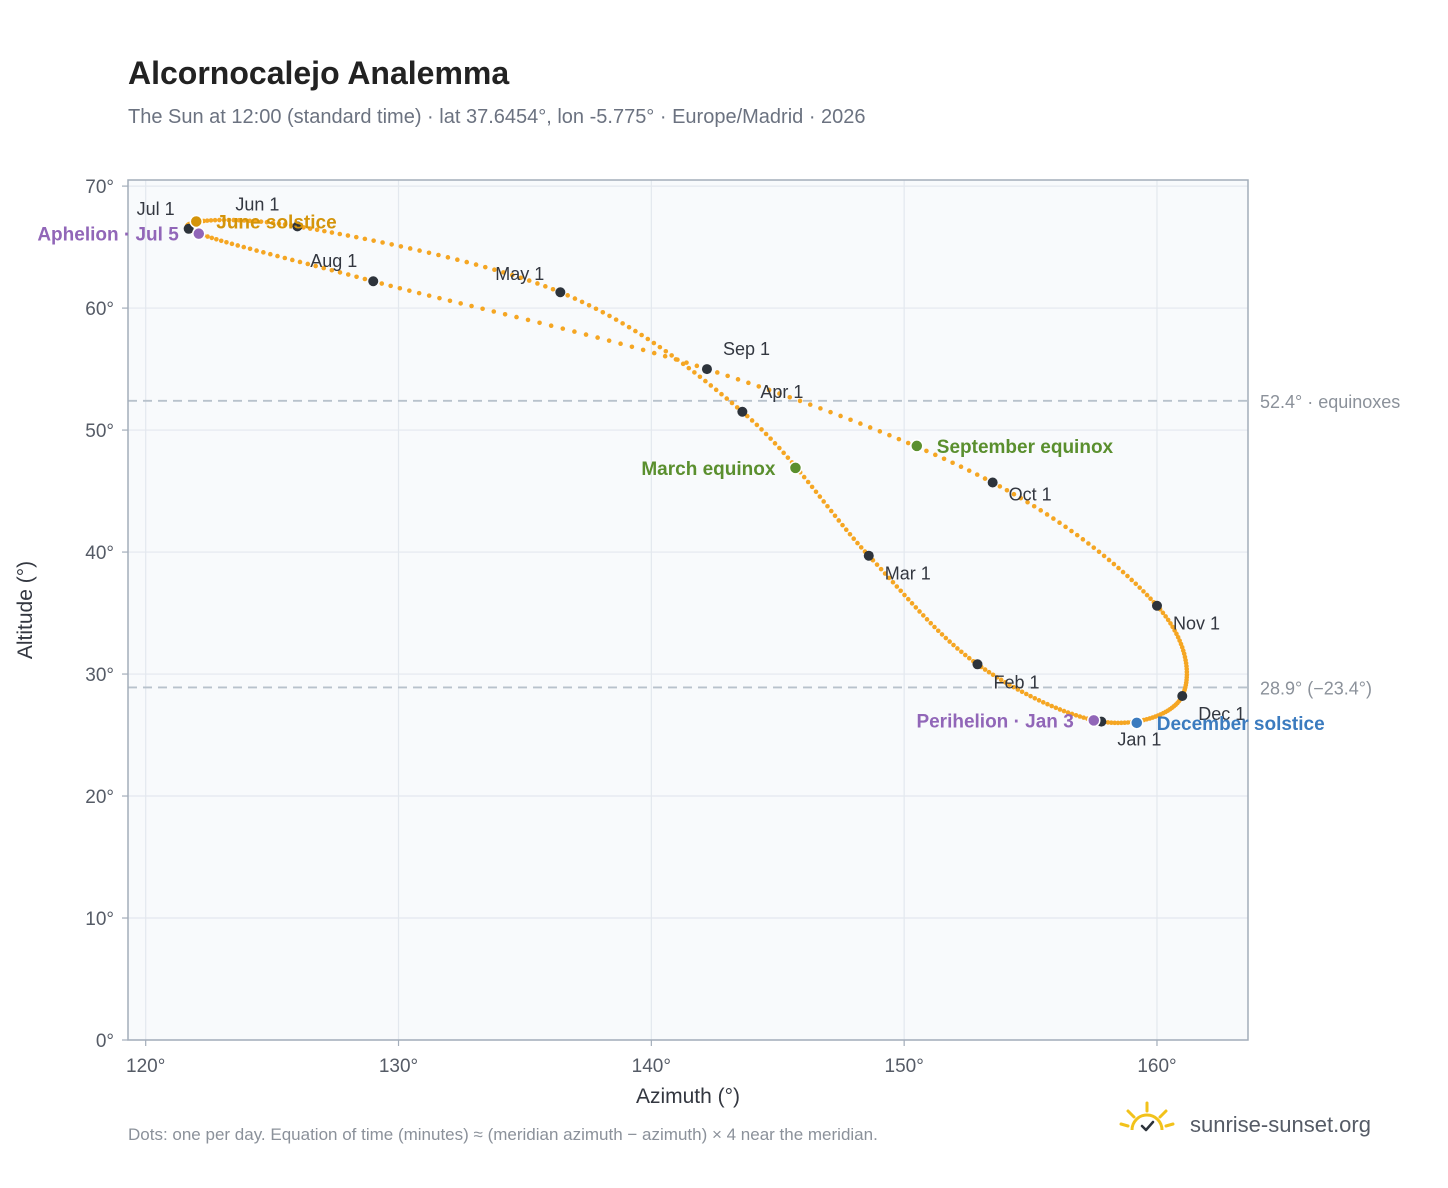 The image size is (1448, 1188). I want to click on x-tick-label: 130°, so click(398, 1066).